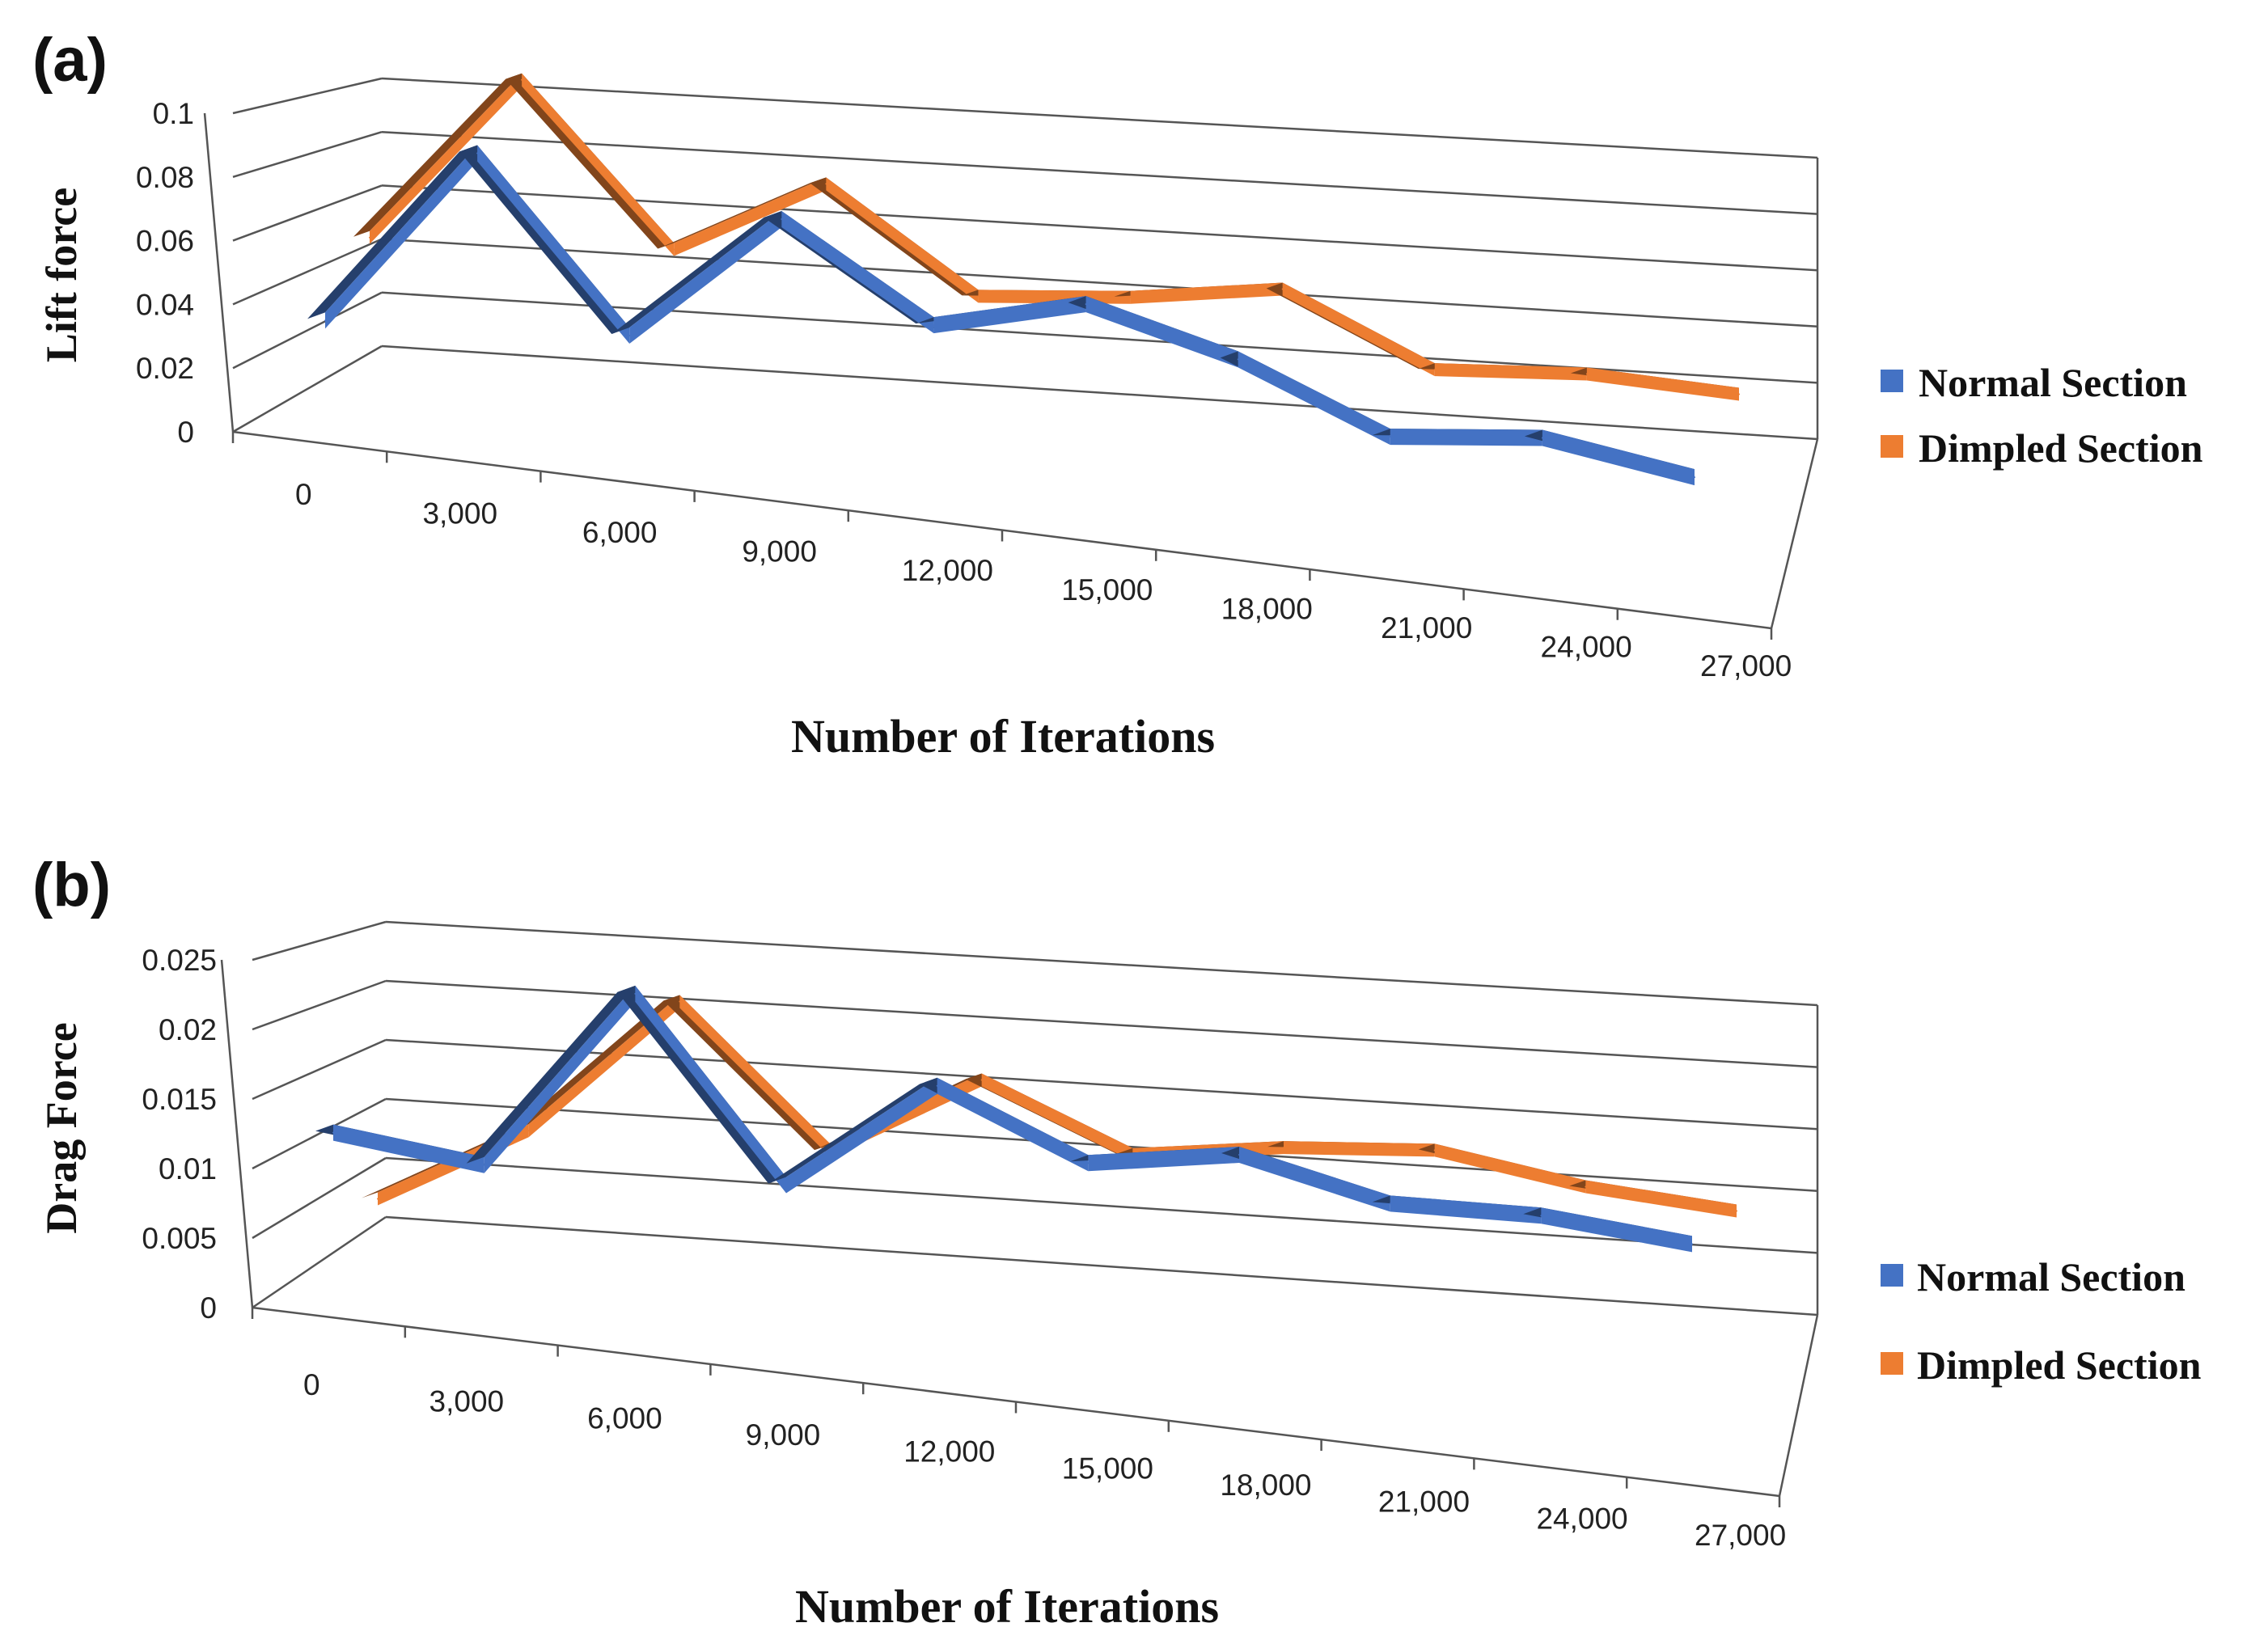  I want to click on panel-b-xtick: 6,000, so click(625, 1418).